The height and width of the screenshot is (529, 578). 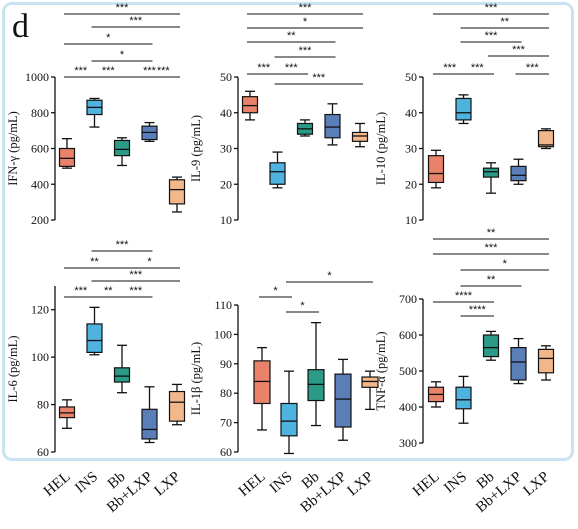 I want to click on y-tick-label: 800, so click(x=40, y=113).